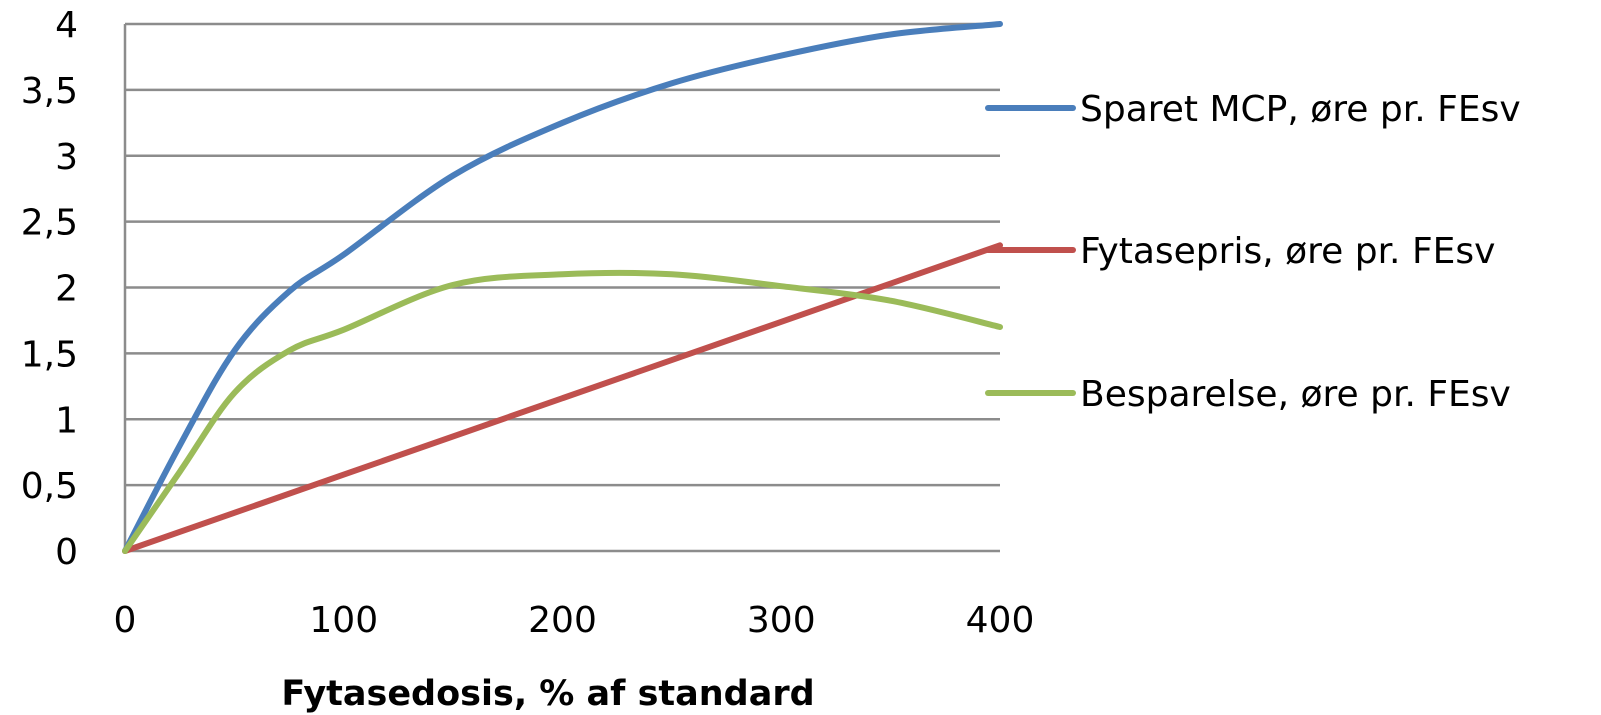 The image size is (1601, 715). Describe the element at coordinates (125, 620) in the screenshot. I see `x-tick-label: 0` at that location.